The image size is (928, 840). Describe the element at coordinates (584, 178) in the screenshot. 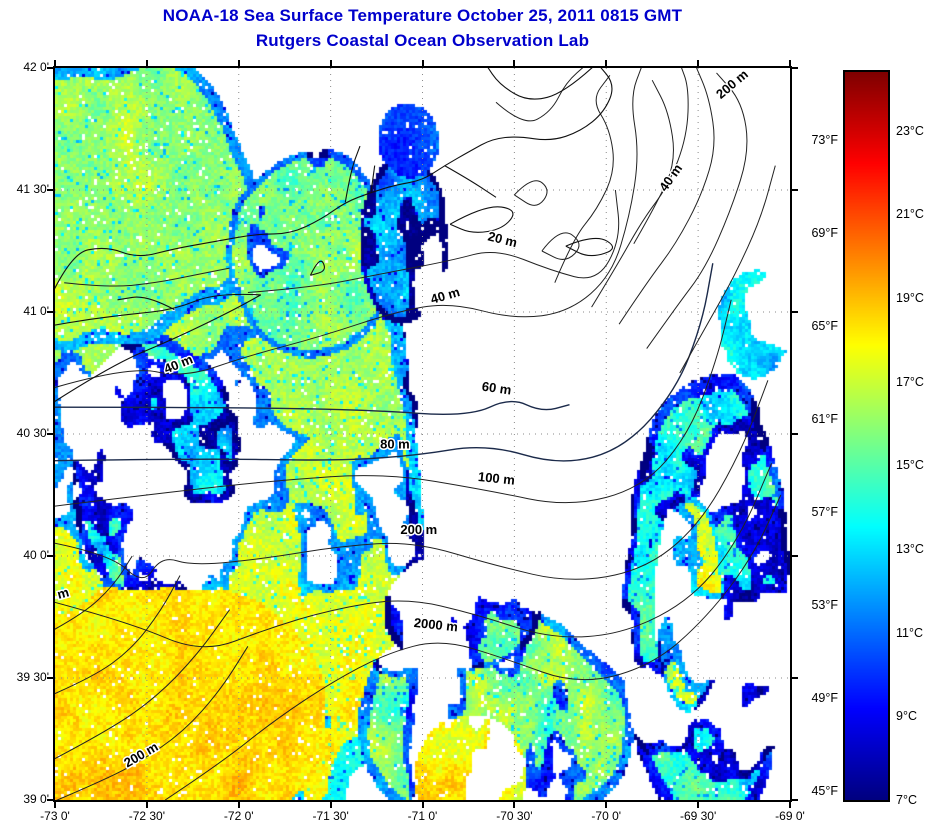

I see `bathymetry-contour-ne5` at that location.